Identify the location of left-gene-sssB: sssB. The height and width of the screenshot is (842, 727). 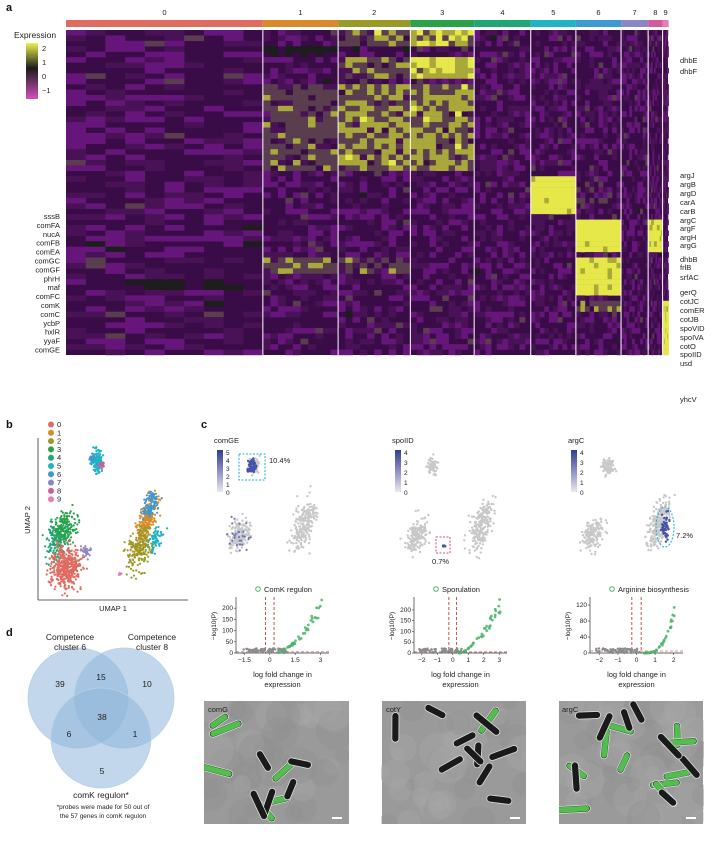
(52, 216).